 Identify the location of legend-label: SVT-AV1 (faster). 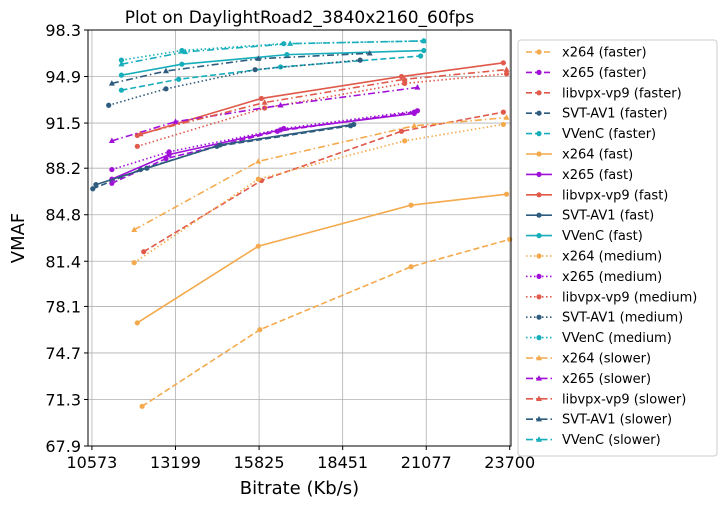
(615, 114).